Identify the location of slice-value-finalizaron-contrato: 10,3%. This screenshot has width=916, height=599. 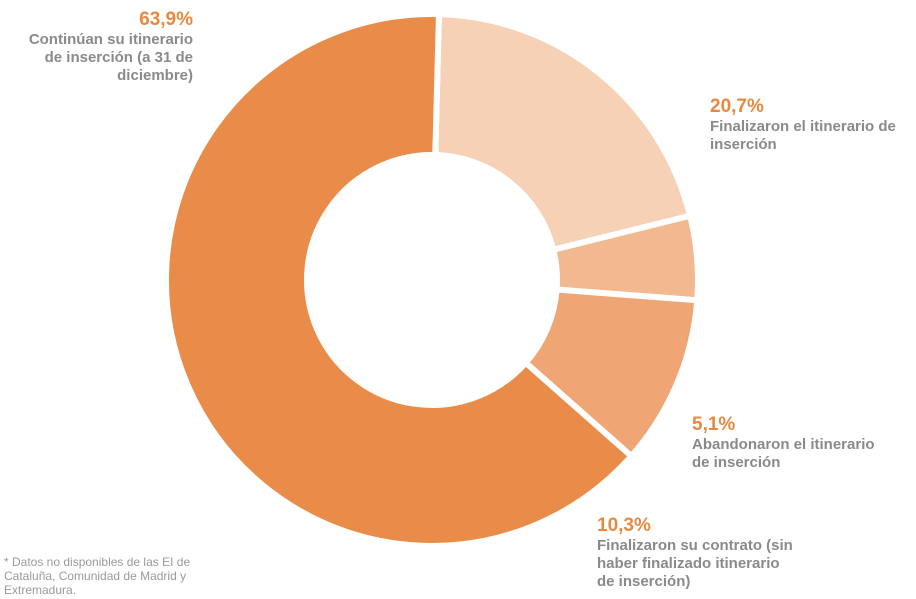
(624, 525).